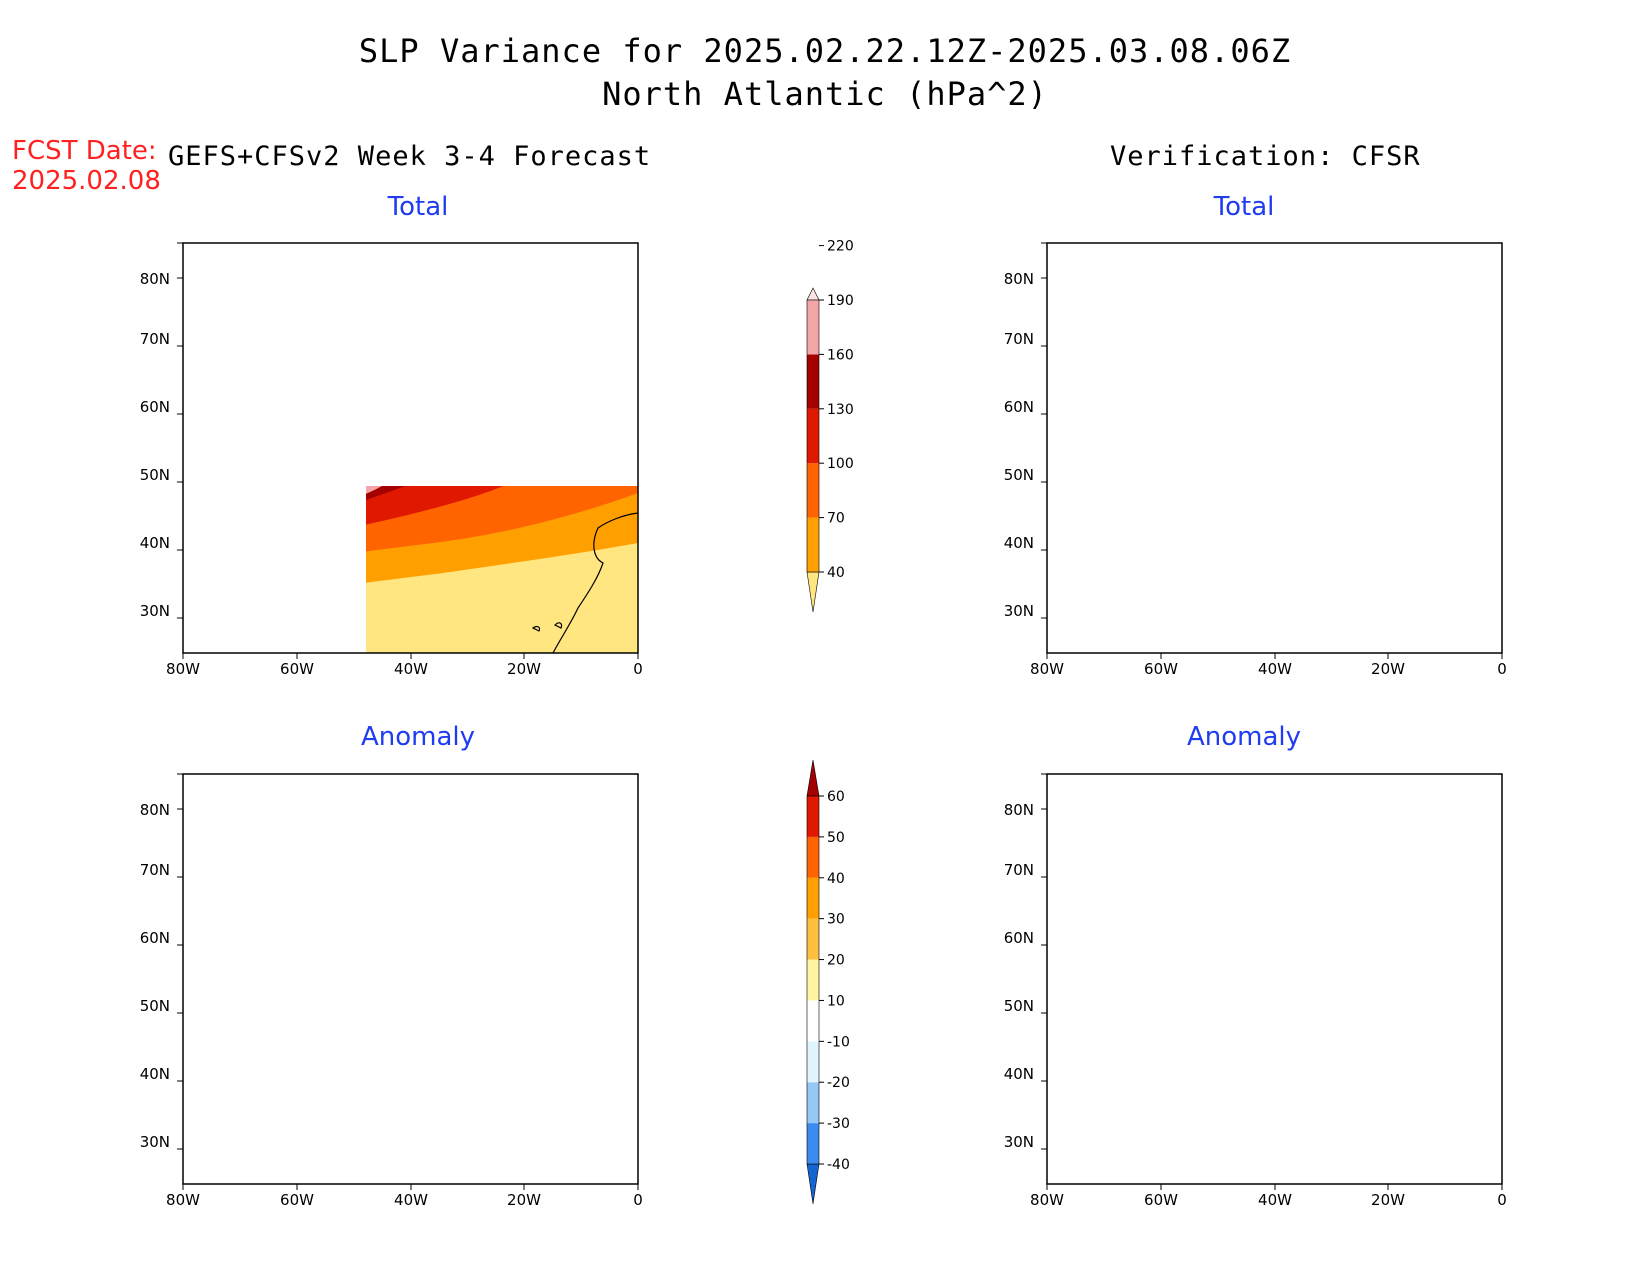 This screenshot has width=1650, height=1275. Describe the element at coordinates (838, 1083) in the screenshot. I see `colorbar-anomaly-label: -20` at that location.